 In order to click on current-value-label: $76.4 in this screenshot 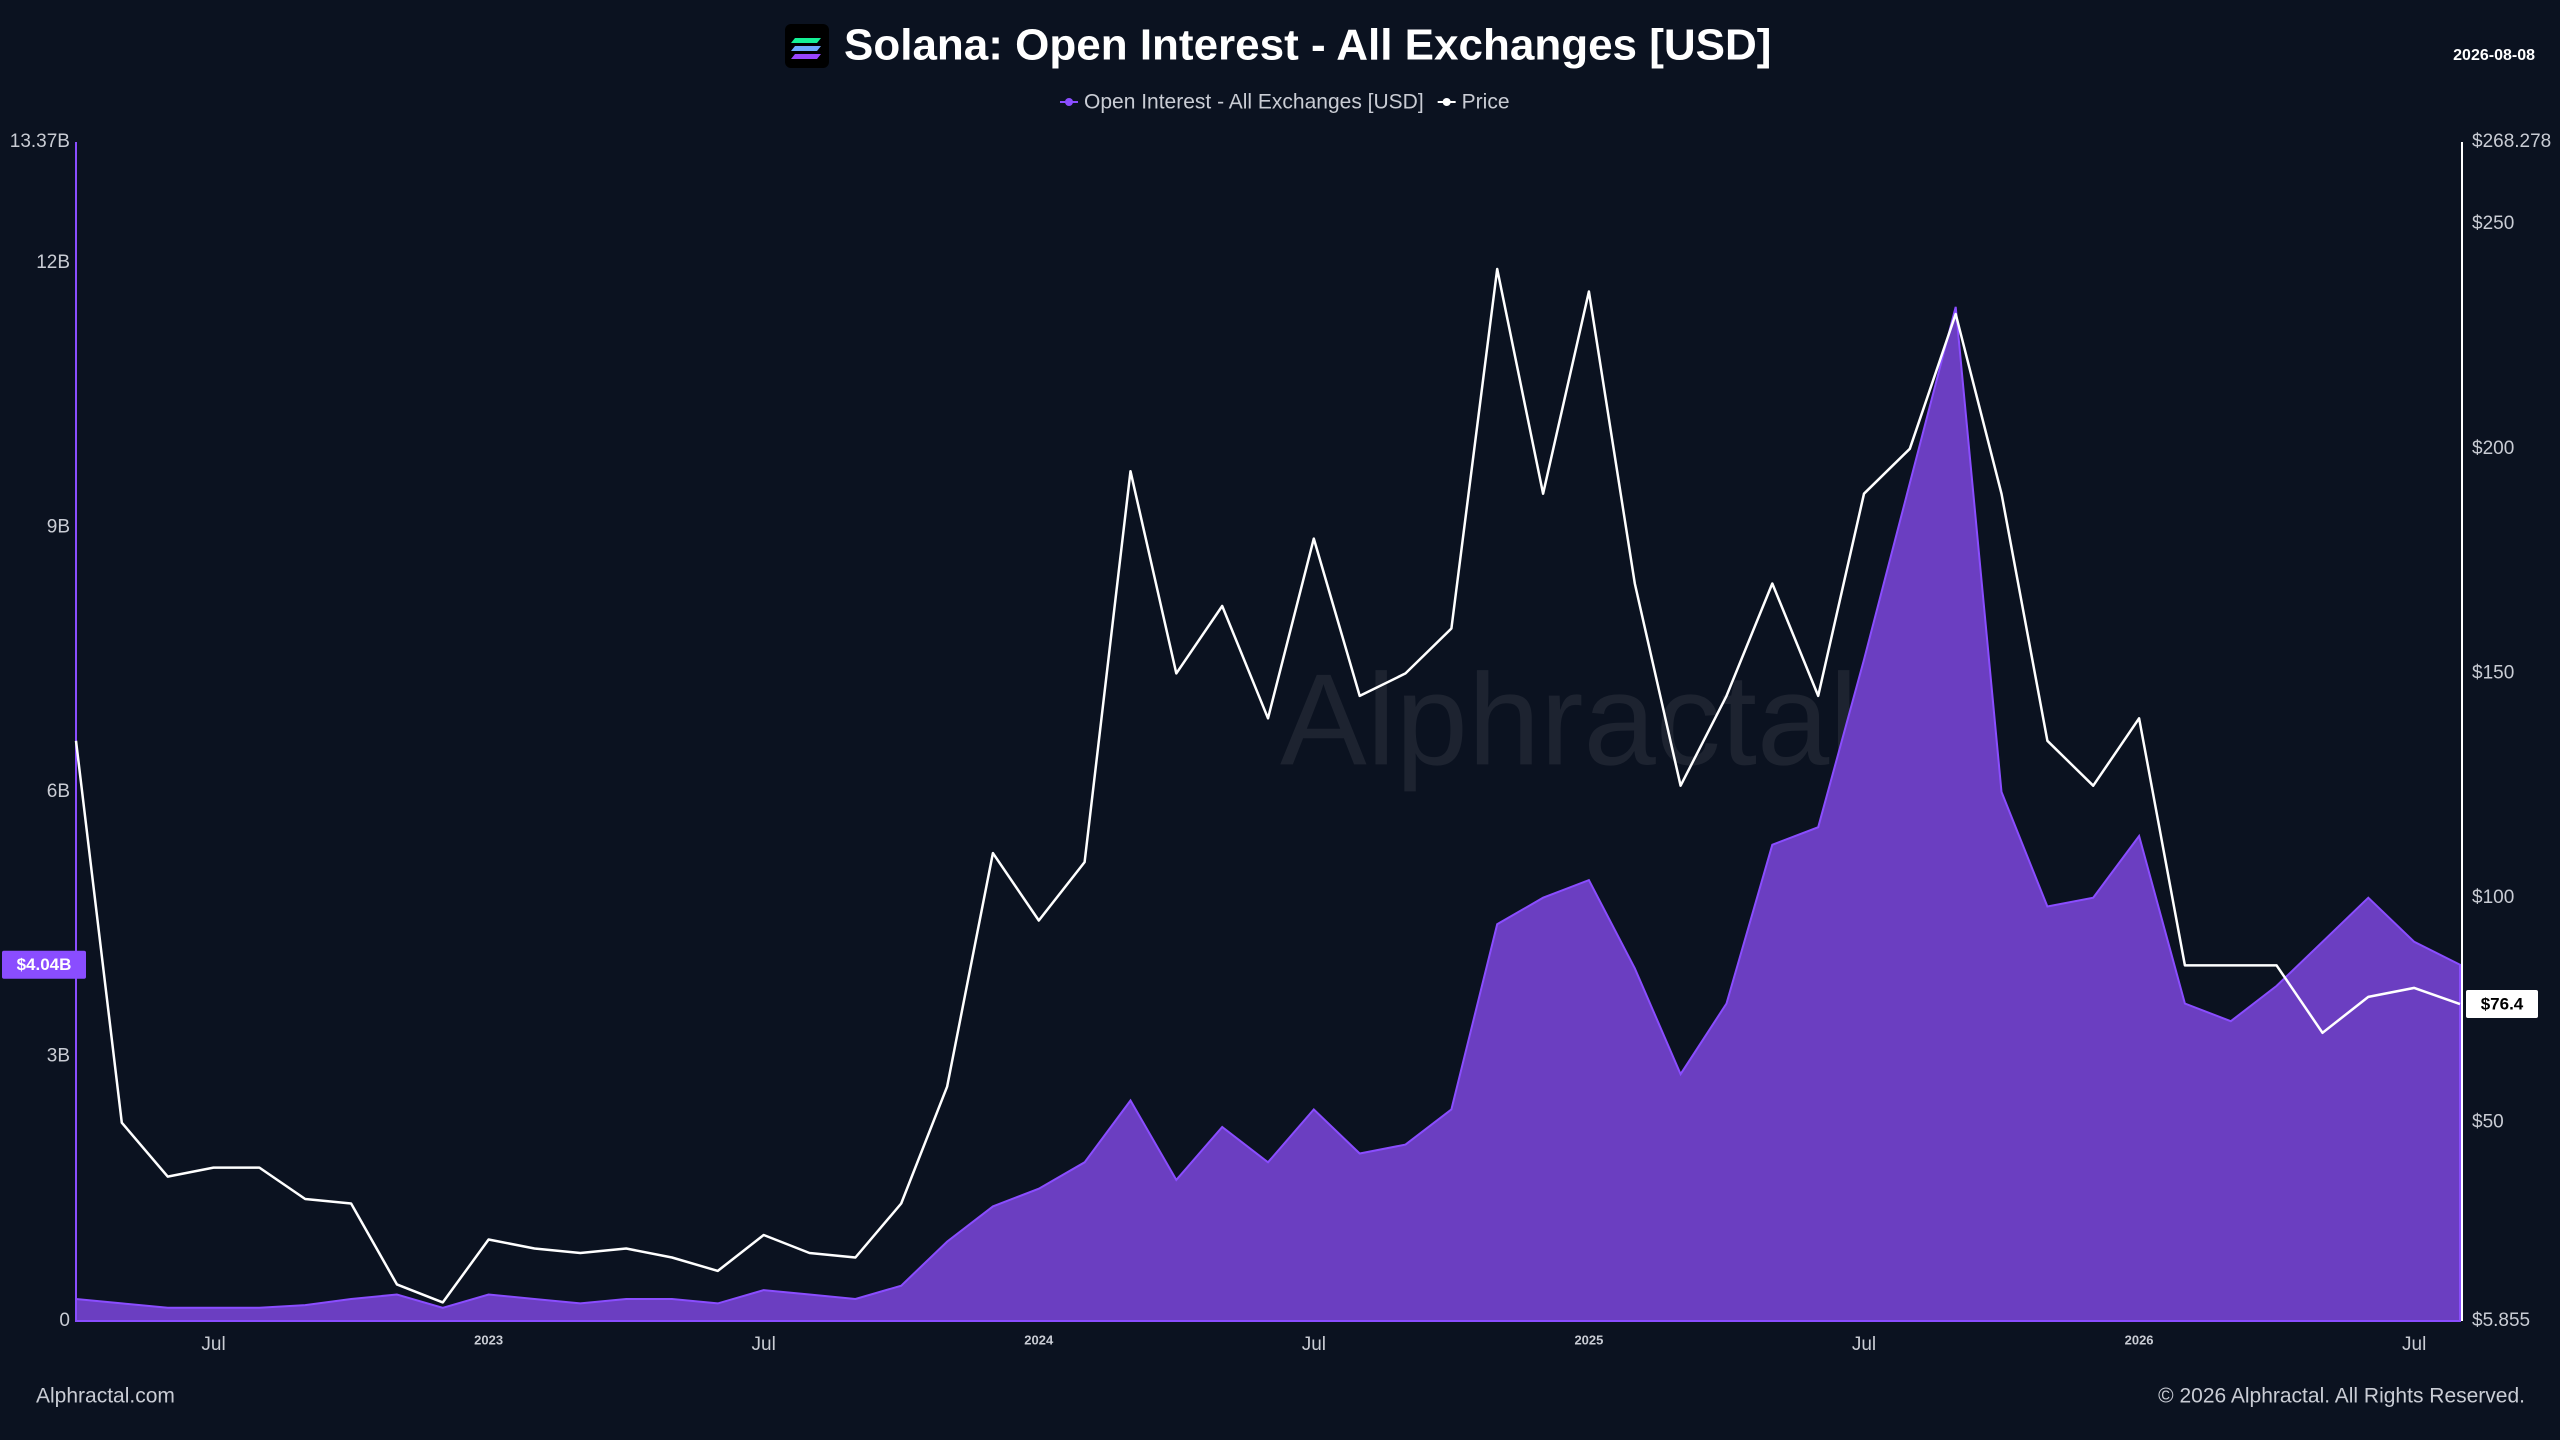, I will do `click(2502, 1004)`.